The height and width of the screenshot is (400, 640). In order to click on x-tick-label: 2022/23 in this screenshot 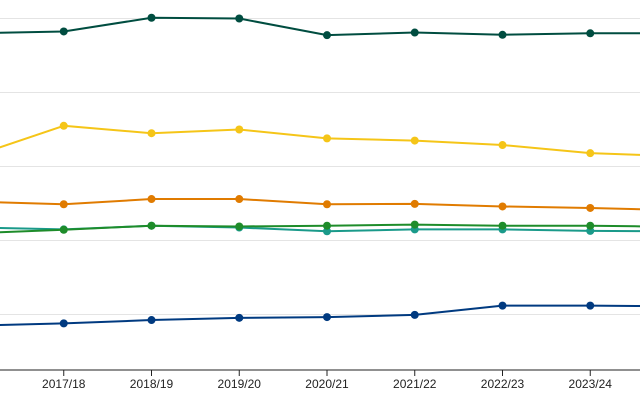, I will do `click(503, 384)`.